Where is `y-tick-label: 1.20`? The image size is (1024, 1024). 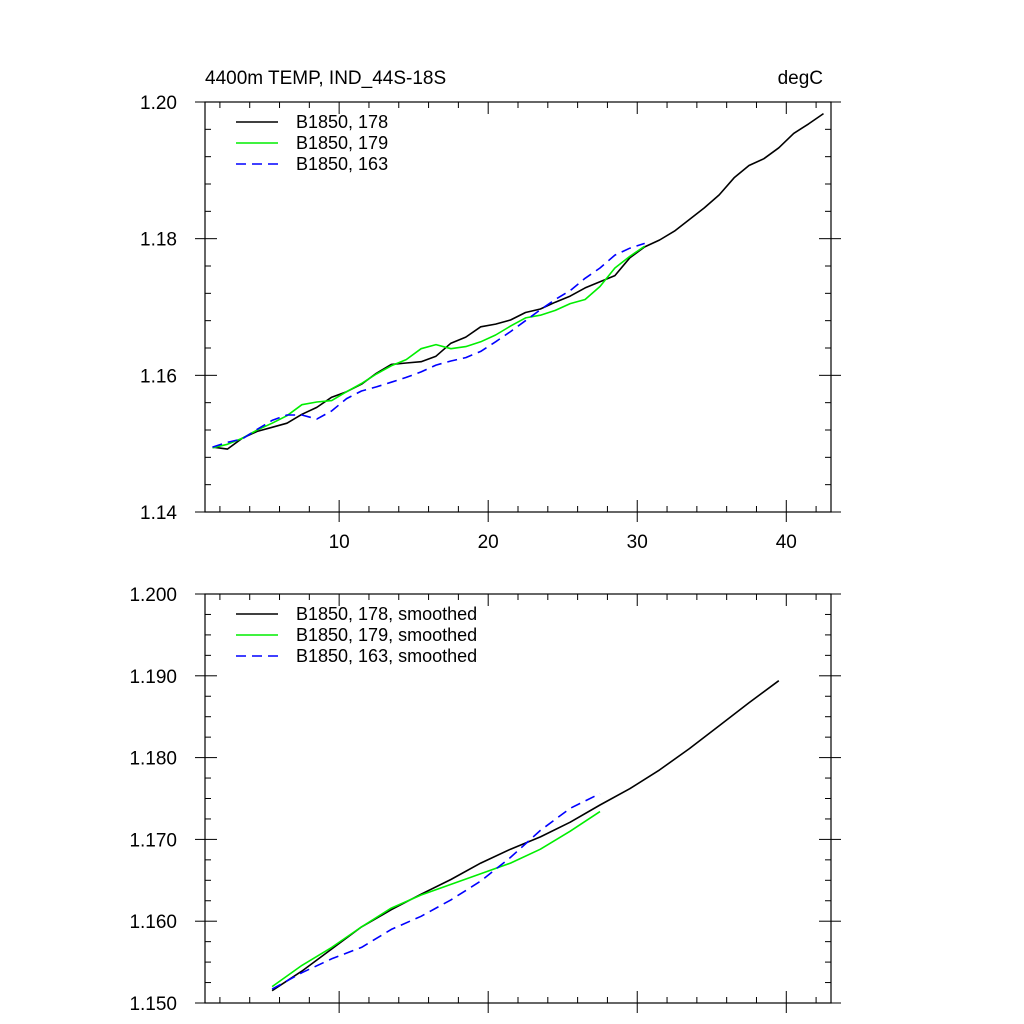
y-tick-label: 1.20 is located at coordinates (158, 103).